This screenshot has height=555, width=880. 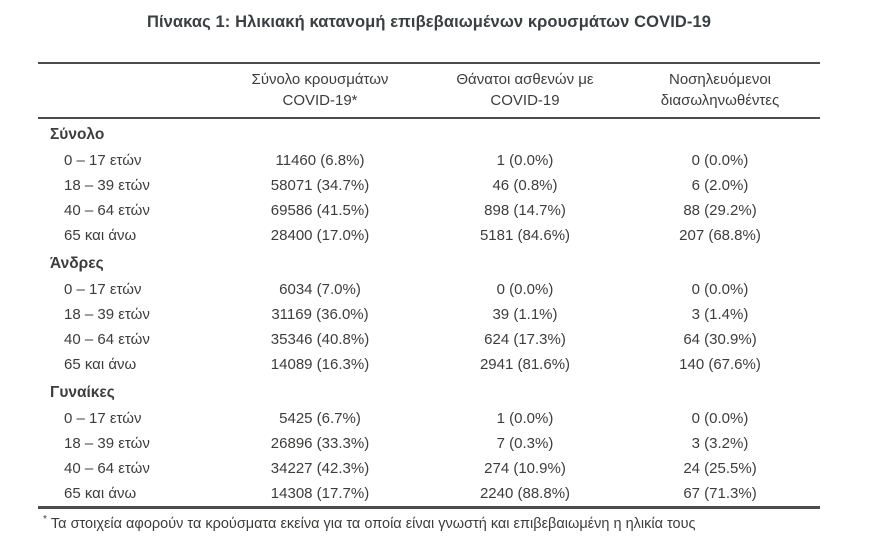 What do you see at coordinates (77, 263) in the screenshot?
I see `section-label: Άνδρες` at bounding box center [77, 263].